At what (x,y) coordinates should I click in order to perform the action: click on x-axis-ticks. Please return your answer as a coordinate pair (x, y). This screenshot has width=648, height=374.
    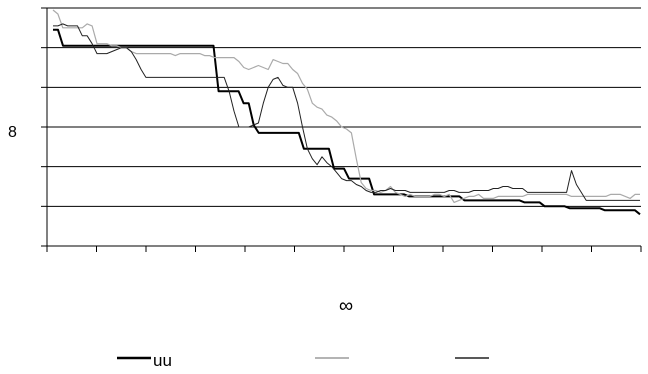
    Looking at the image, I should click on (344, 249).